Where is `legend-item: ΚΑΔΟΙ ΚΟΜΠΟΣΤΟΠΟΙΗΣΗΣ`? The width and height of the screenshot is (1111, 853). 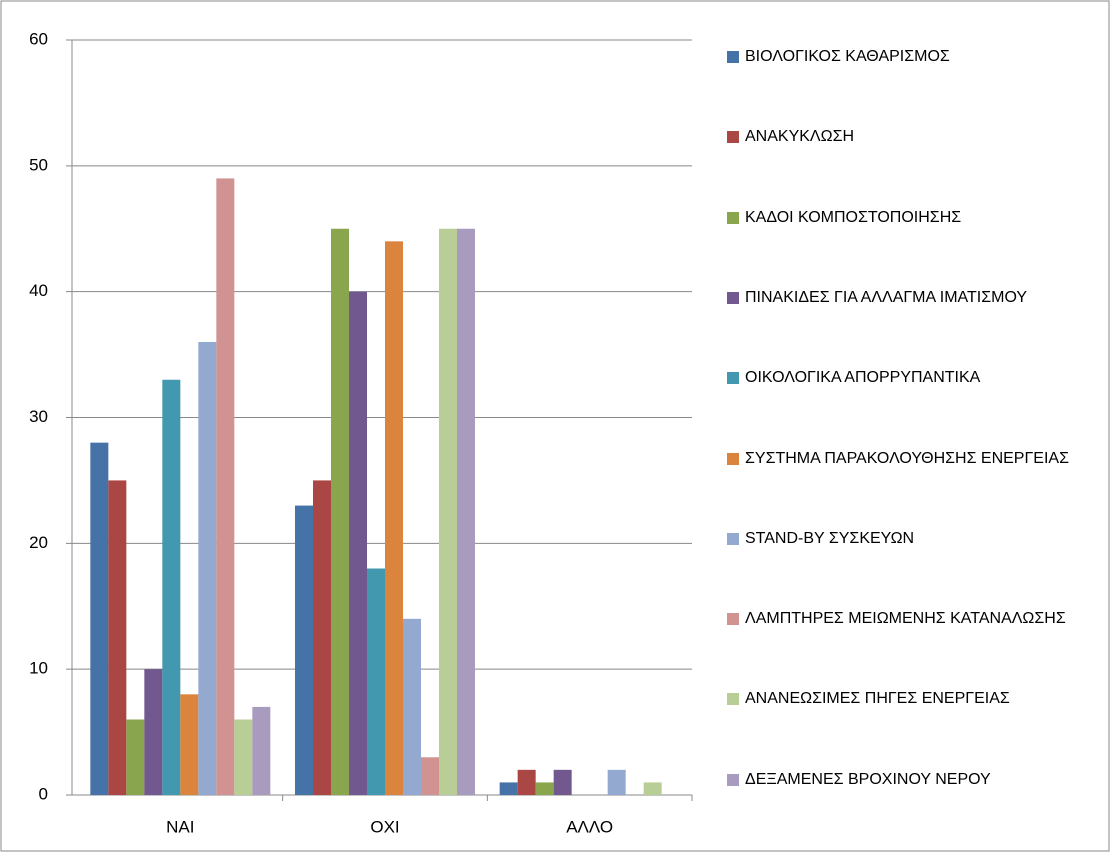 legend-item: ΚΑΔΟΙ ΚΟΜΠΟΣΤΟΠΟΙΗΣΗΣ is located at coordinates (909, 218).